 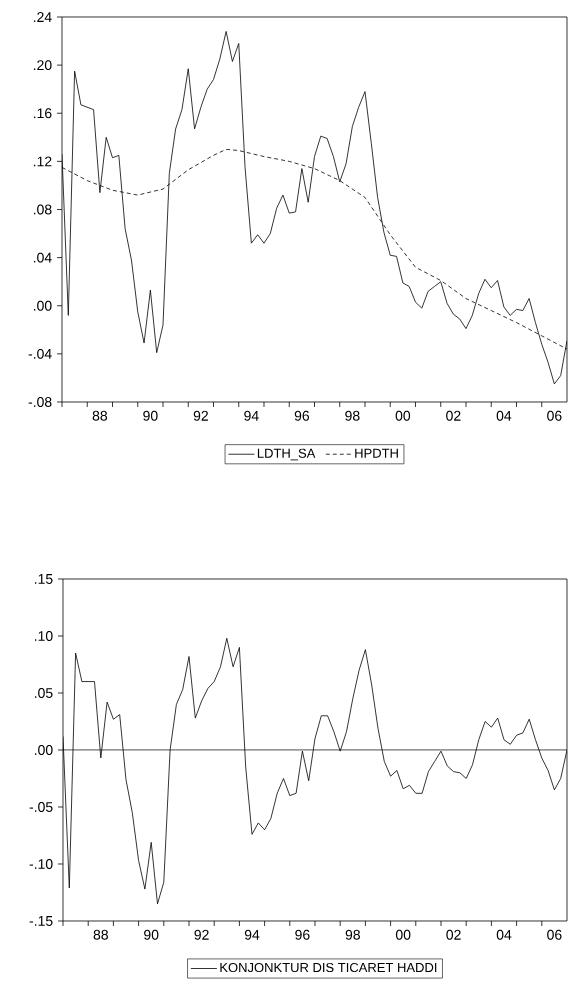 I want to click on legend-label: HPDTH, so click(x=376, y=453).